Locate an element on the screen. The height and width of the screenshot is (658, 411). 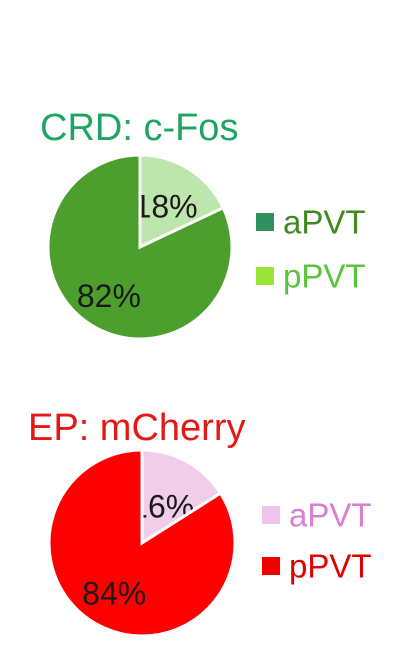
chart-title: EP: mCherry is located at coordinates (136, 428).